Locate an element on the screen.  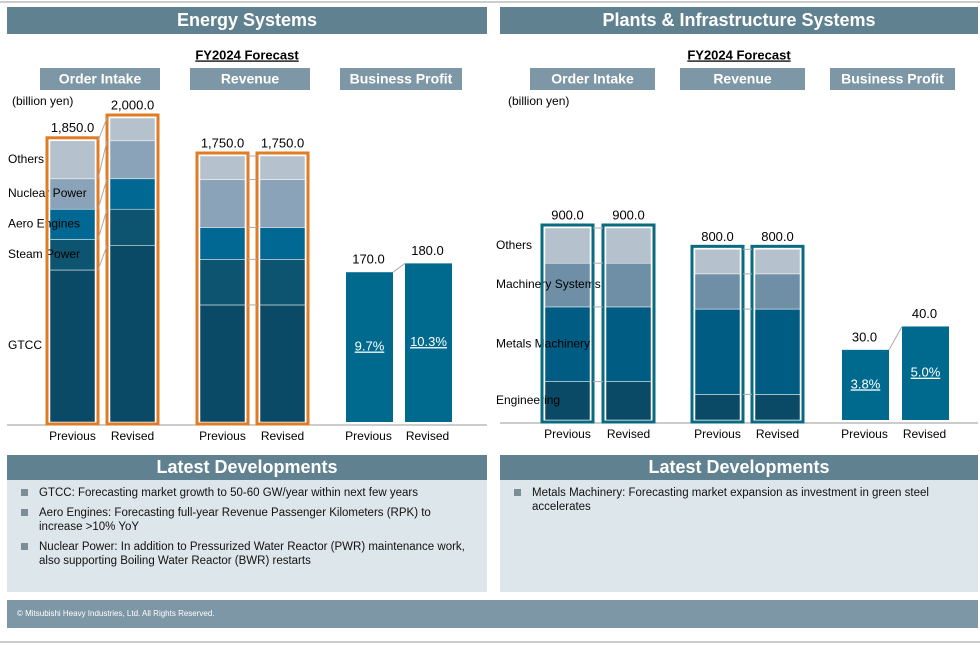
margin-label: 5.0% is located at coordinates (926, 372).